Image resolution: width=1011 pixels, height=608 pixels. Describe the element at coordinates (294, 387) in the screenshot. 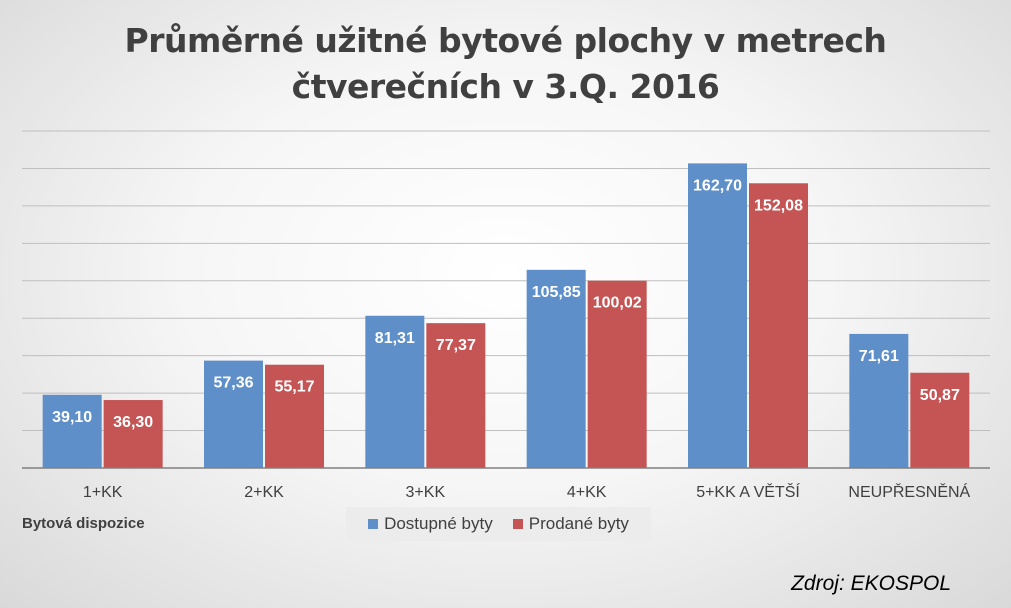

I see `bar-value-label: 55,17` at that location.